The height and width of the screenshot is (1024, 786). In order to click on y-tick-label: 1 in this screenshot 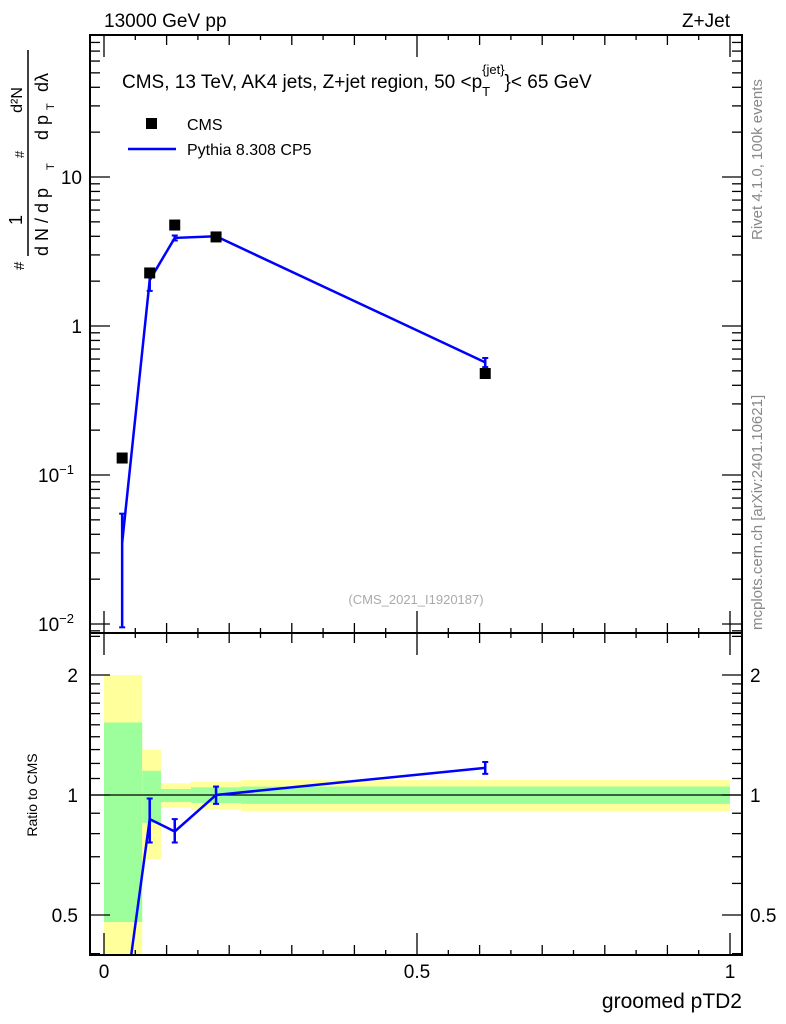, I will do `click(76, 327)`.